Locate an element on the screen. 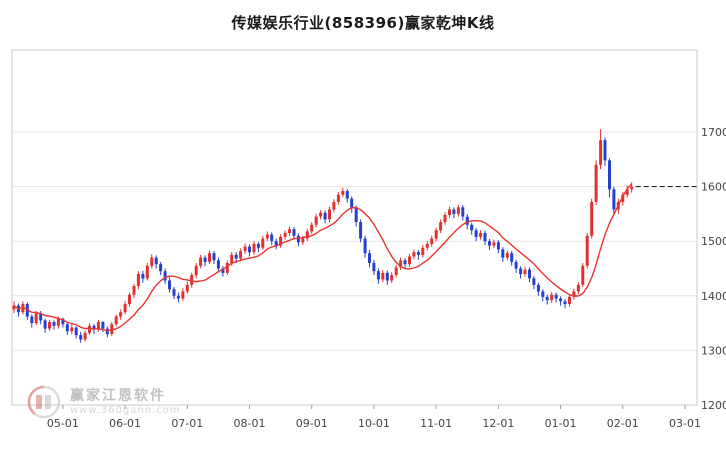 The image size is (726, 450). x-tick-label: 01-01 is located at coordinates (561, 423).